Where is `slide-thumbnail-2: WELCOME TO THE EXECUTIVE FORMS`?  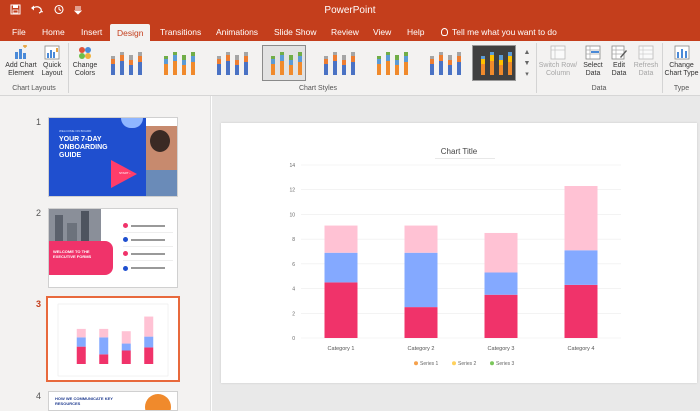 slide-thumbnail-2: WELCOME TO THE EXECUTIVE FORMS is located at coordinates (113, 248).